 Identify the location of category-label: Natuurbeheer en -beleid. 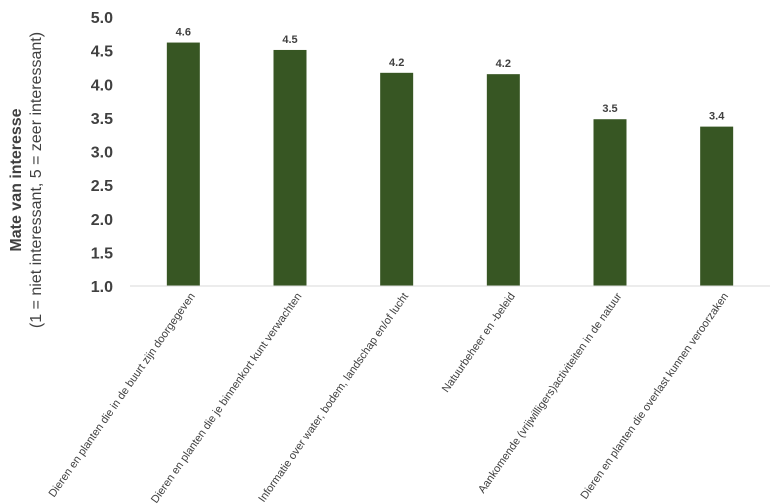
(479, 343).